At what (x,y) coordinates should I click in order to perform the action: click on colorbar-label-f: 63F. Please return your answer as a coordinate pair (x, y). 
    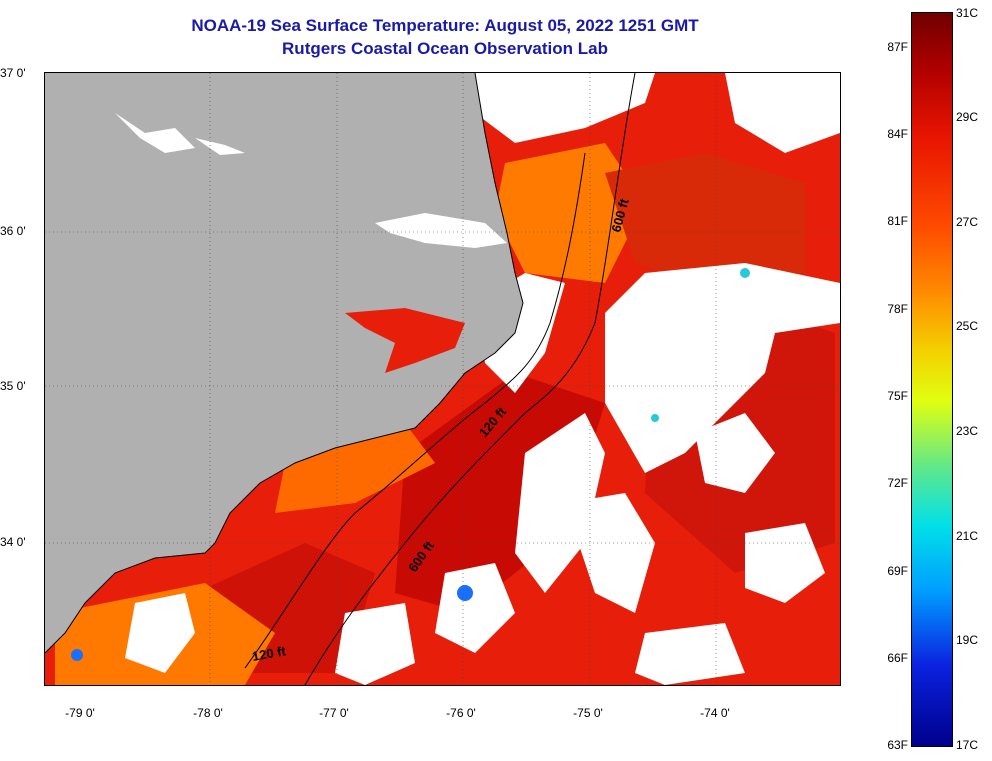
    Looking at the image, I should click on (897, 745).